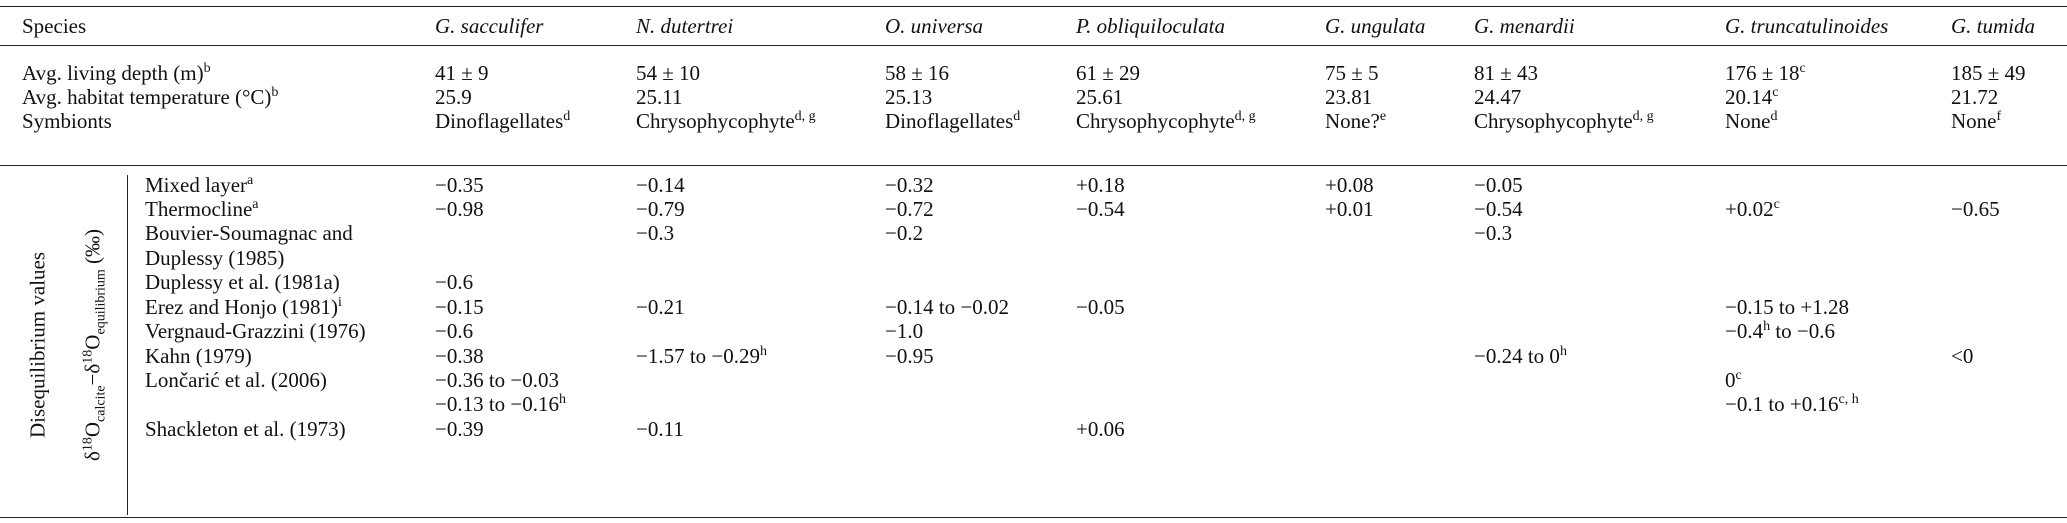  I want to click on study-label-text: Kahn (1979), so click(198, 356).